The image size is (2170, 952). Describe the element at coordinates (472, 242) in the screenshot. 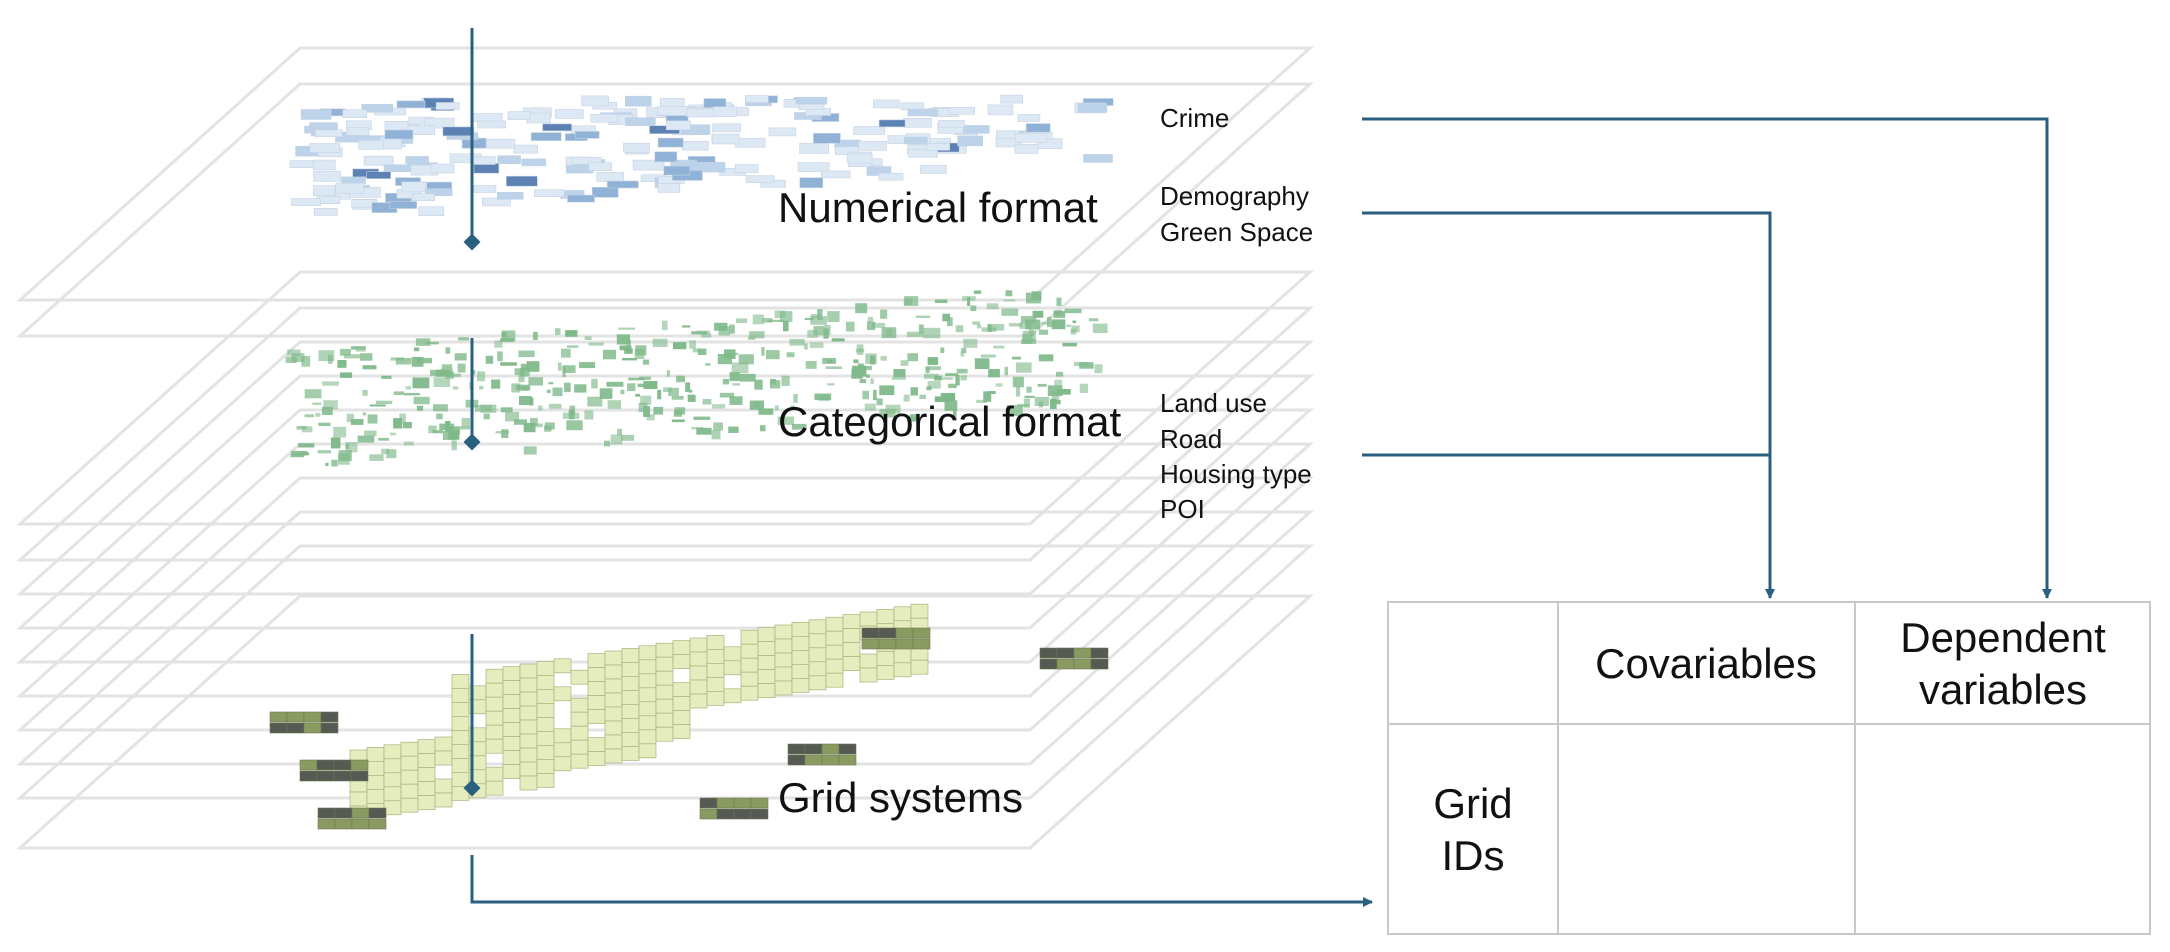

I see `pin-marker-numerical` at that location.